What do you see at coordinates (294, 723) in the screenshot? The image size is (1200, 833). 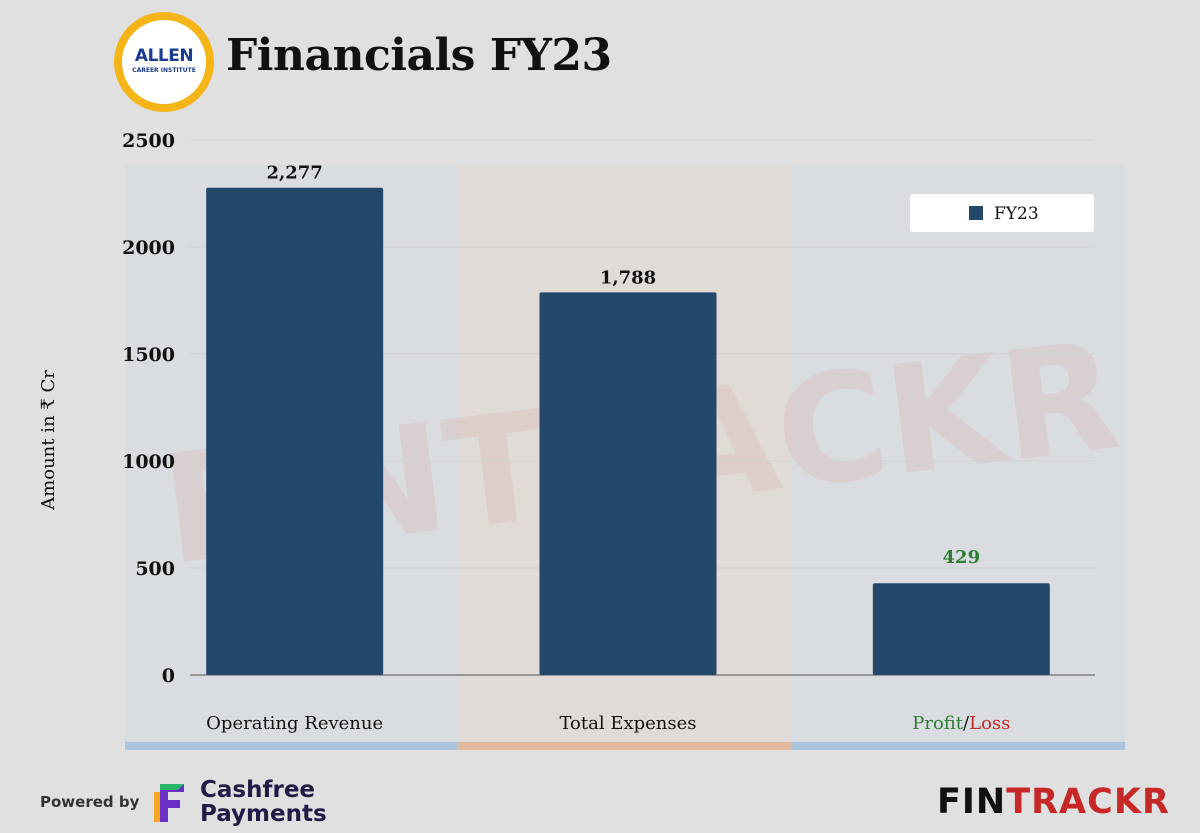 I see `category-label: Operating Revenue` at bounding box center [294, 723].